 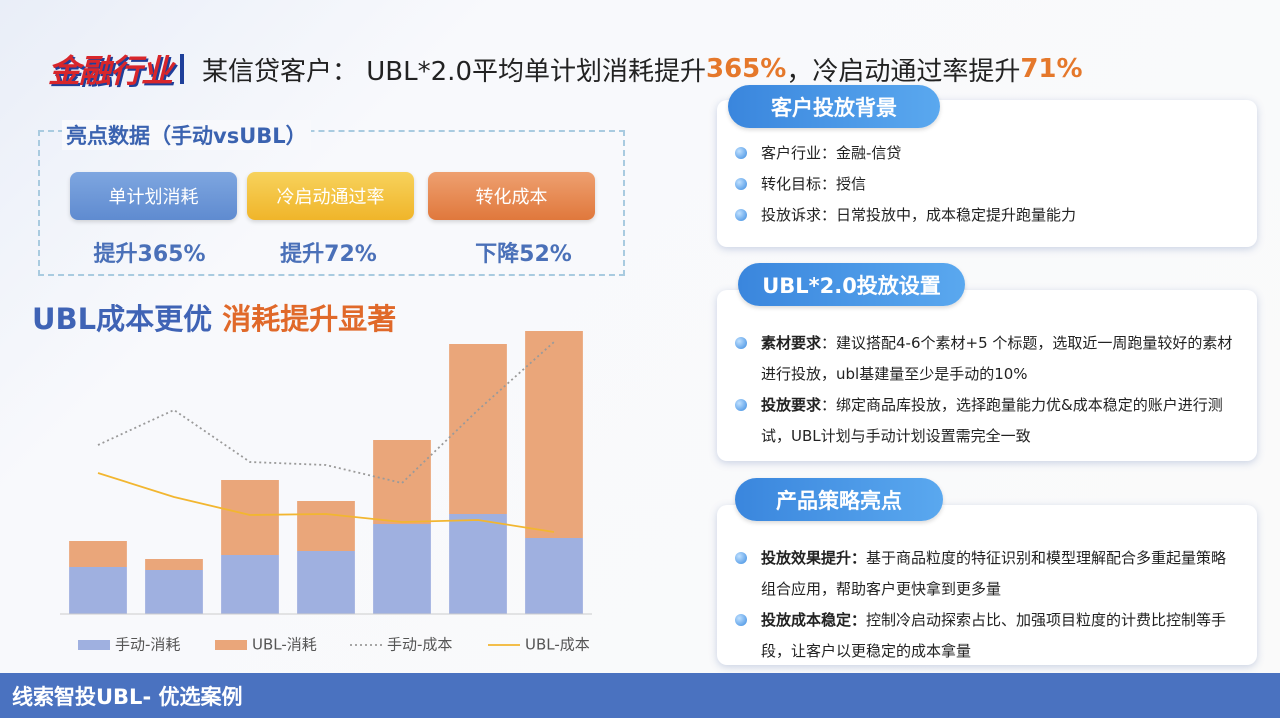 I want to click on title-text: 某信贷客户： UBL*2.0平均单计划消耗提升, so click(x=454, y=71).